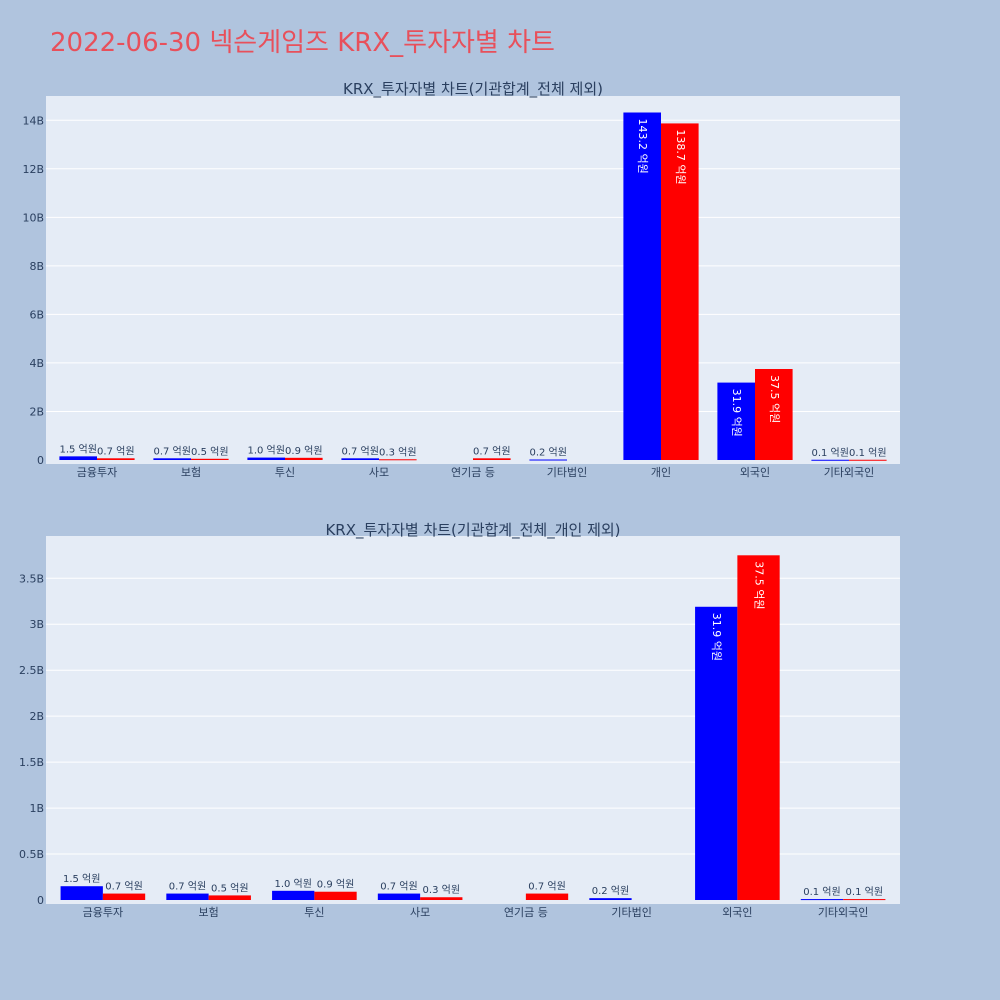 This screenshot has width=1000, height=1000. I want to click on y-tick-label: 1.5B, so click(31, 762).